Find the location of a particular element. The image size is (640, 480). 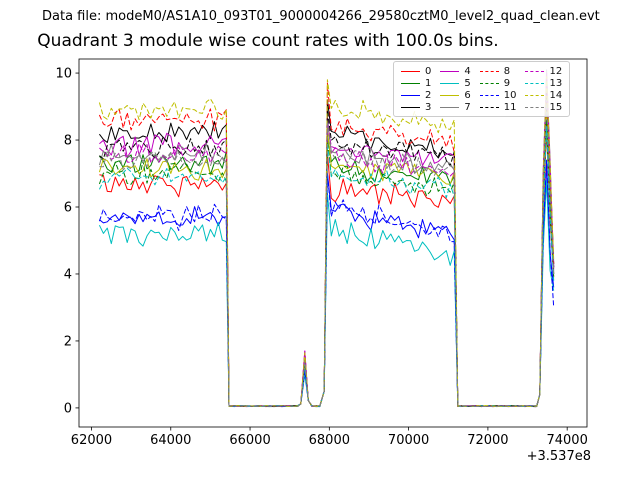

legend-item-7: 7 is located at coordinates (455, 107).